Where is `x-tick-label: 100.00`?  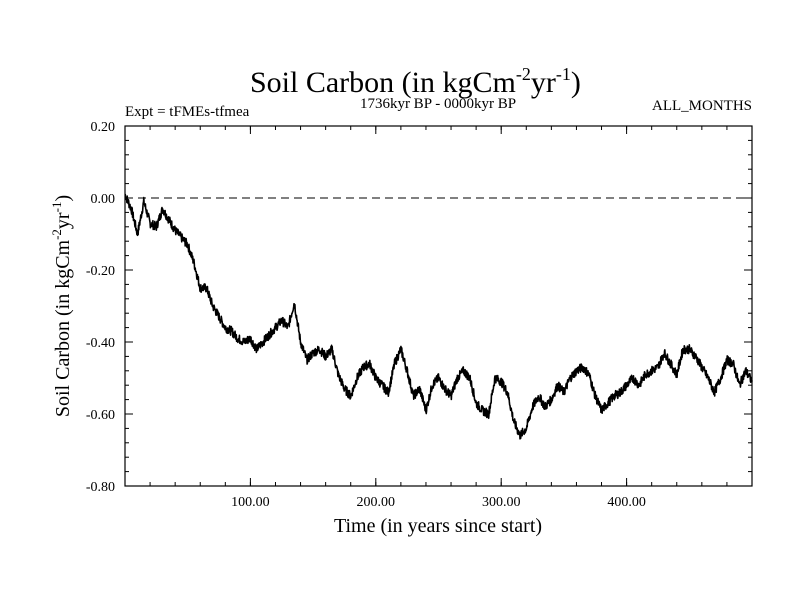
x-tick-label: 100.00 is located at coordinates (250, 502).